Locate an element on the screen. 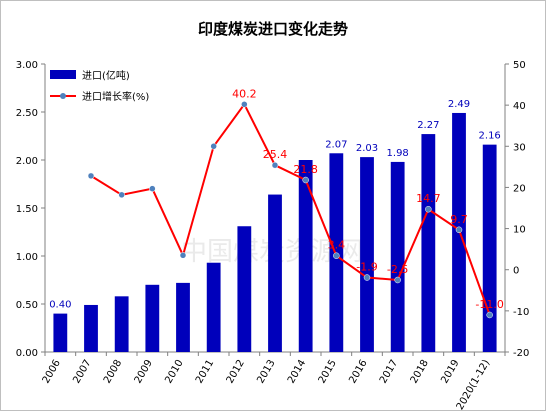 This screenshot has height=411, width=546. bar-data-label: 2.49 is located at coordinates (459, 104).